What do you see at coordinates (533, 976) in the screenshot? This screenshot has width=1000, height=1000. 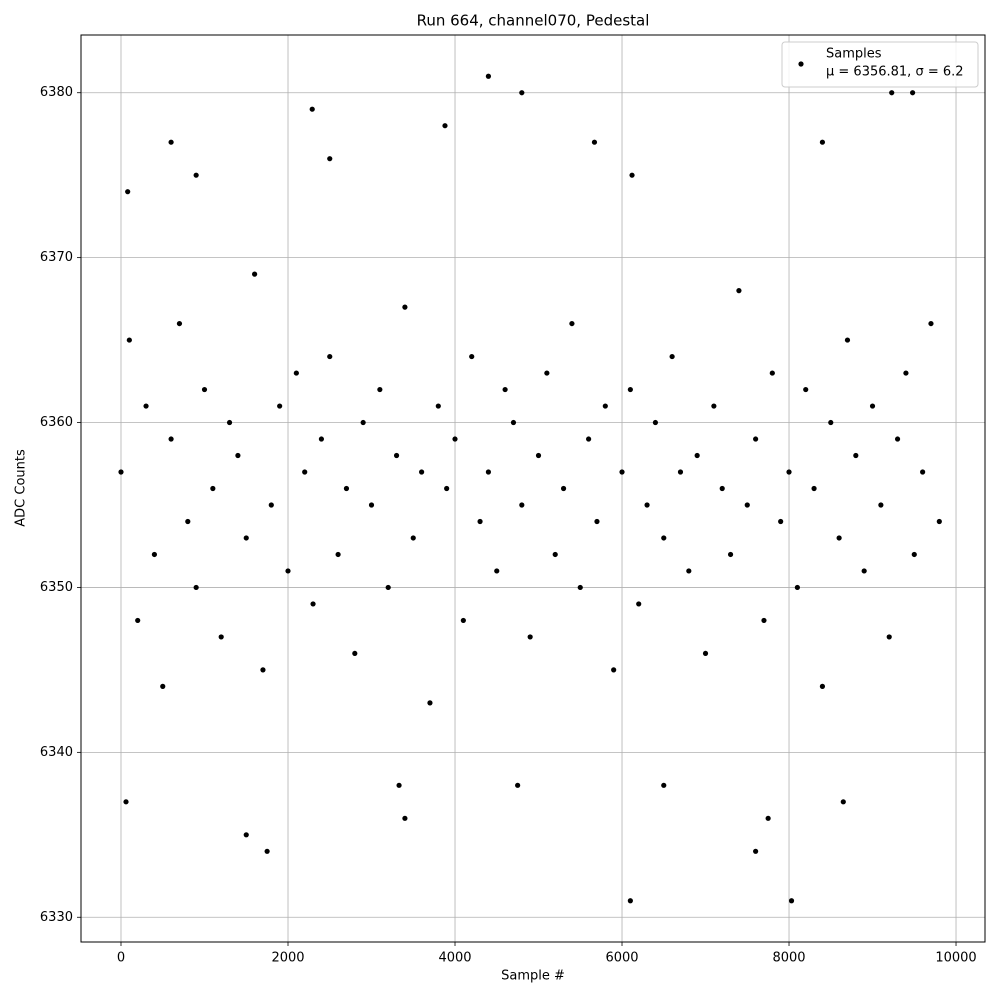 I see `x-axis-label: Sample #` at bounding box center [533, 976].